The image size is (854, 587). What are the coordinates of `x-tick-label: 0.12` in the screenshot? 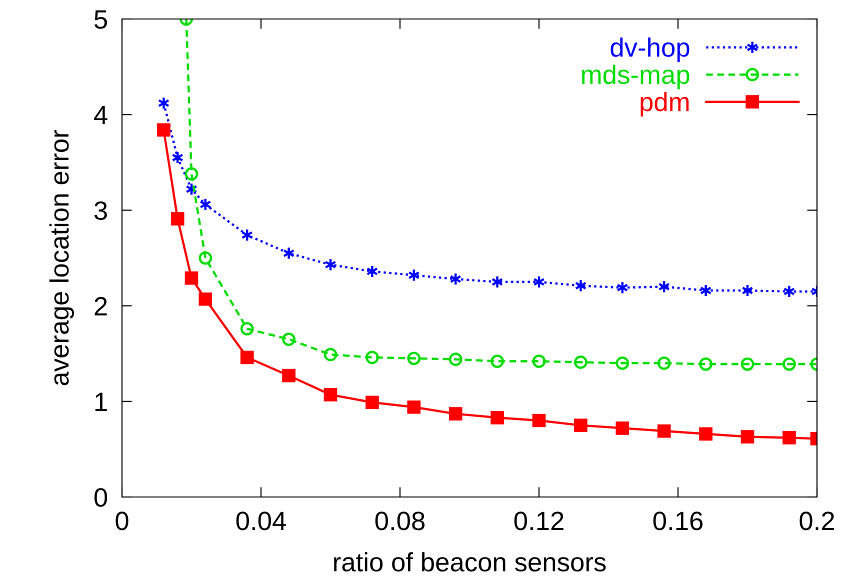 It's located at (539, 521).